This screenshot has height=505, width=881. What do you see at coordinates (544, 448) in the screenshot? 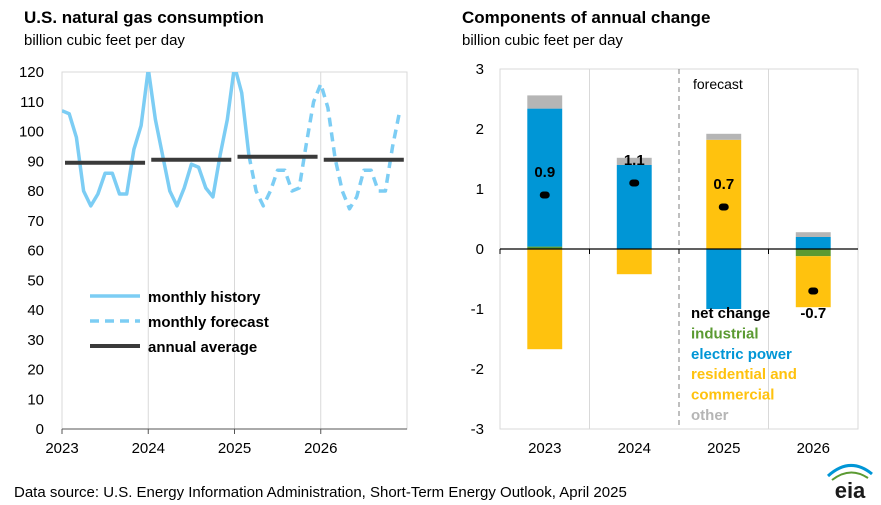
I see `right-x-tick-label: 2023` at bounding box center [544, 448].